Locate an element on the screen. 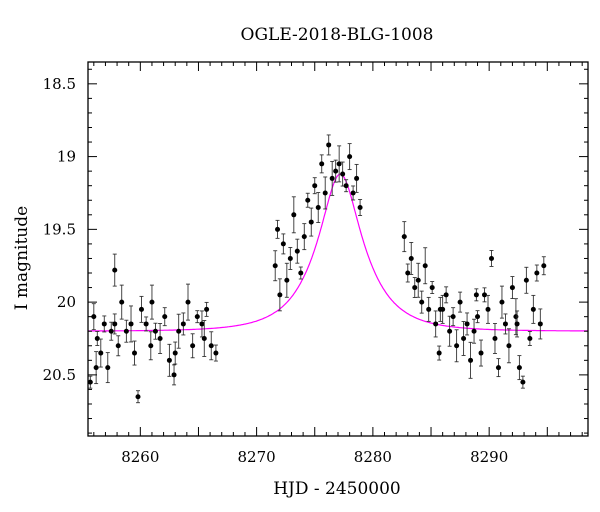 The height and width of the screenshot is (512, 600). y-tick-label: 20.5 is located at coordinates (59, 375).